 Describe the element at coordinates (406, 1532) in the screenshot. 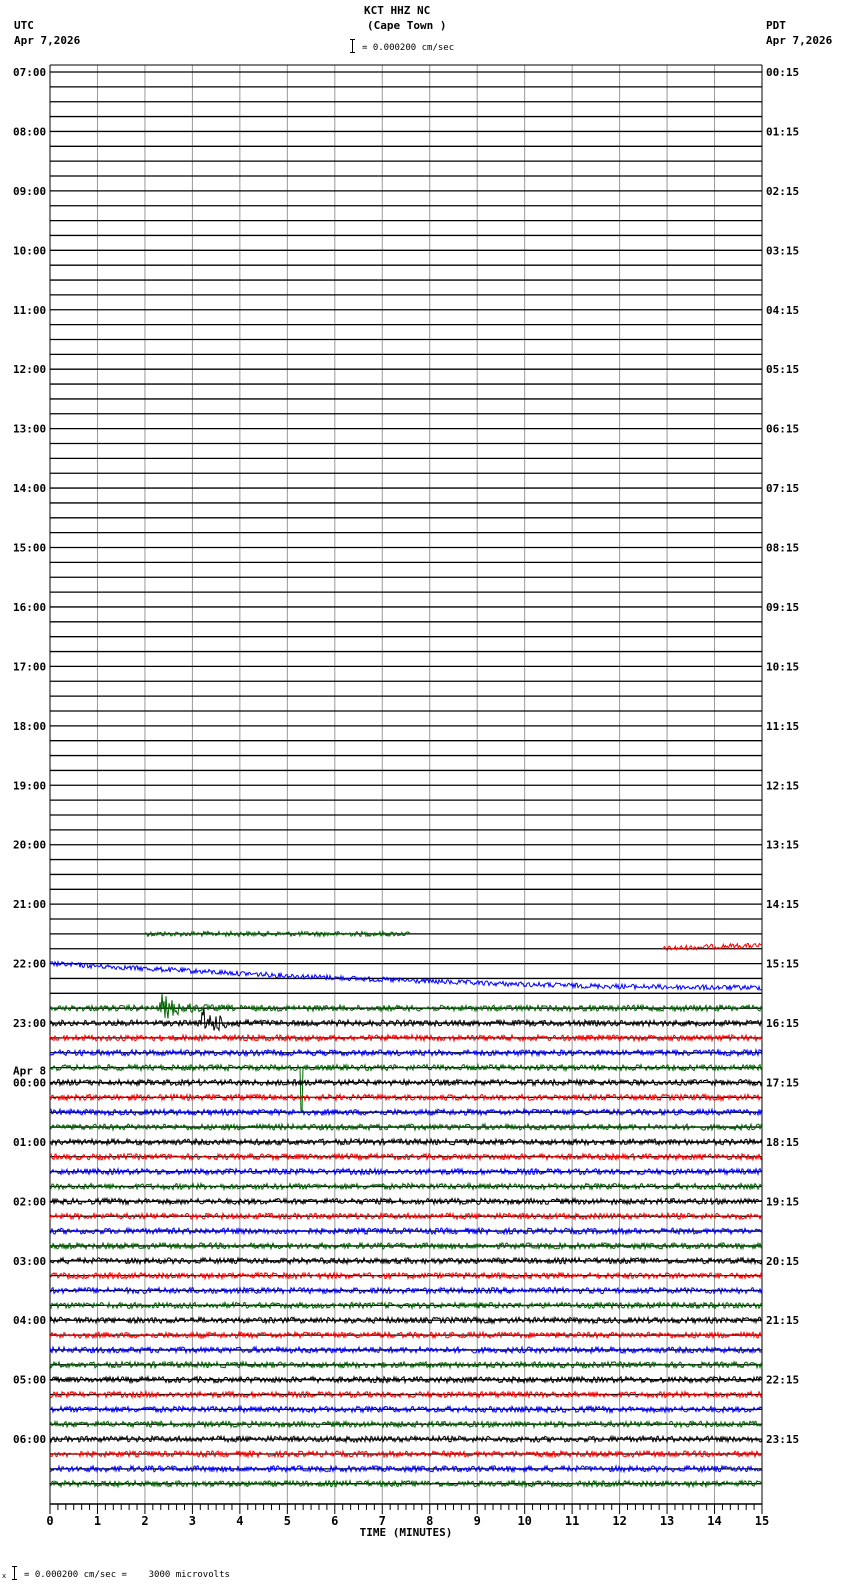

I see `x-axis-label: TIME (MINUTES)` at that location.